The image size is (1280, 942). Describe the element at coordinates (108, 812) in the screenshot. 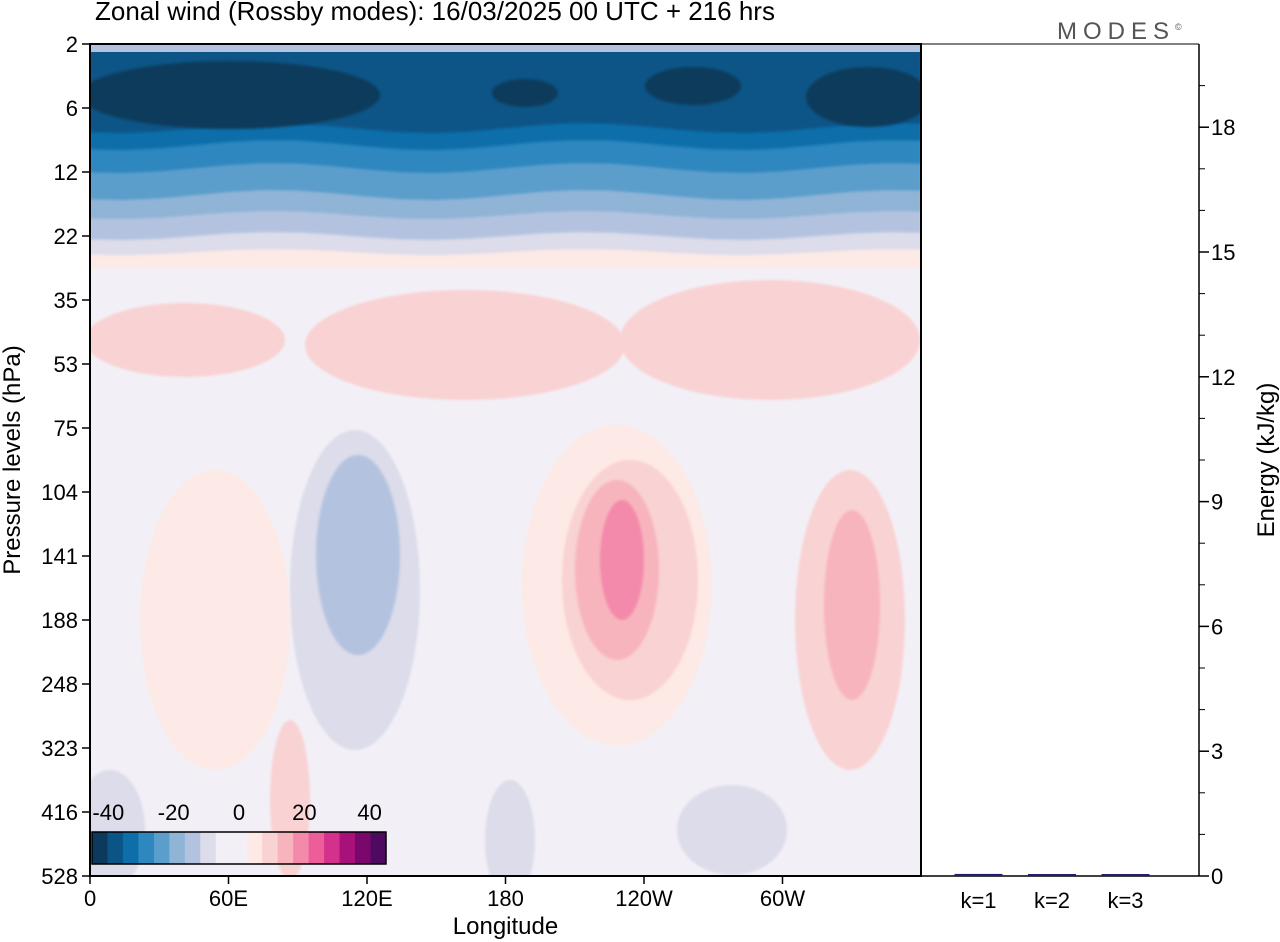

I see `colorbar-tick-label: -40` at that location.